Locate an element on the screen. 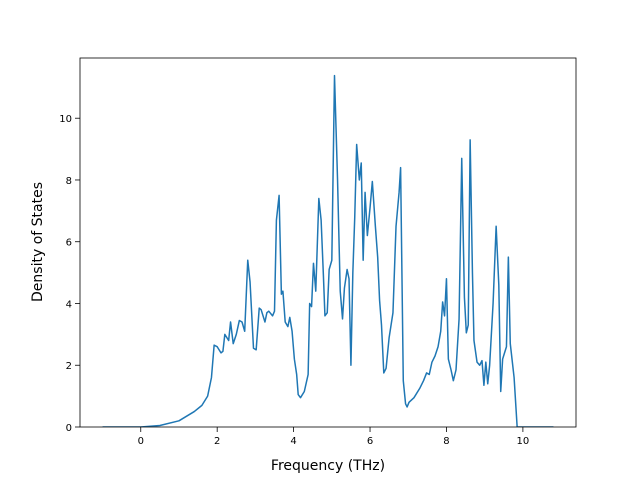 The height and width of the screenshot is (480, 640). y-tick-label: 0 is located at coordinates (69, 428).